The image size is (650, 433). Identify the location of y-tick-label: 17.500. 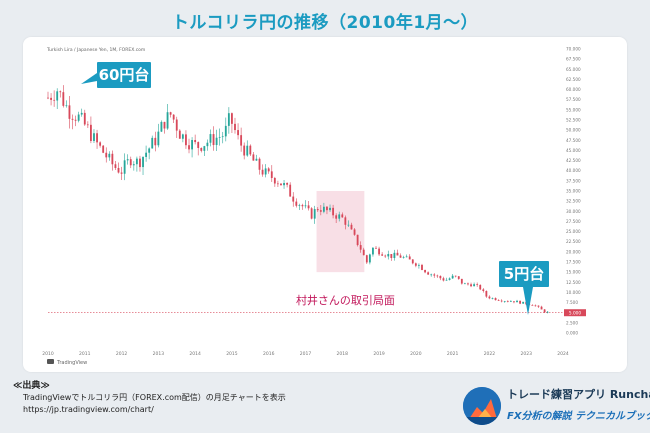
(573, 262).